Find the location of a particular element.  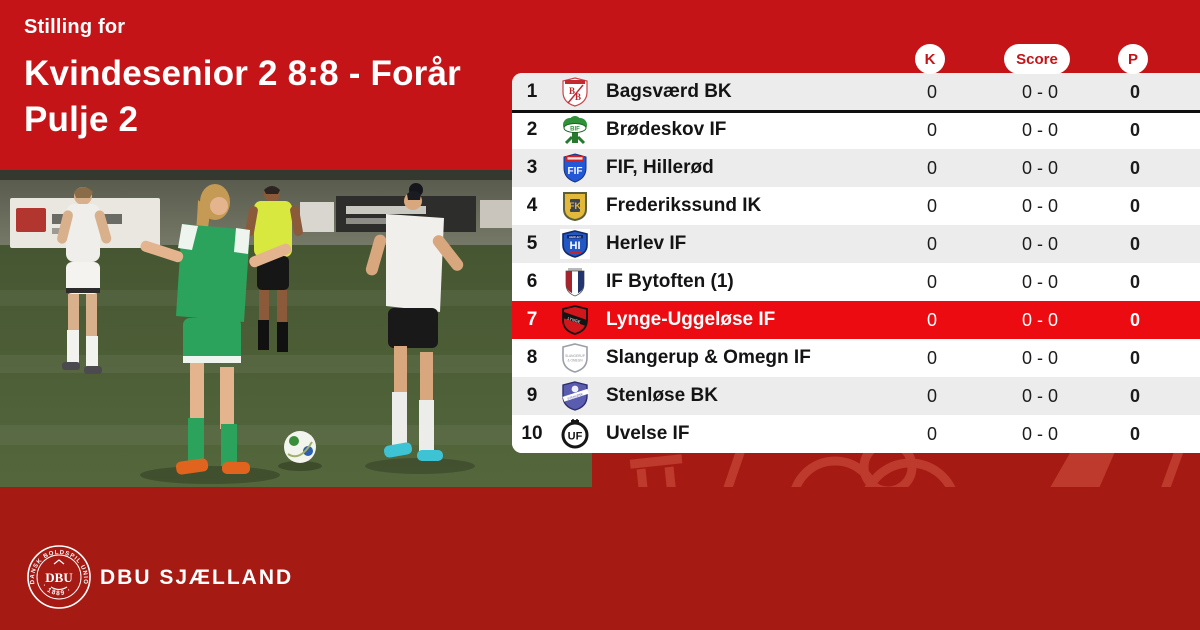

svg-text: UF is located at coordinates (575, 437).